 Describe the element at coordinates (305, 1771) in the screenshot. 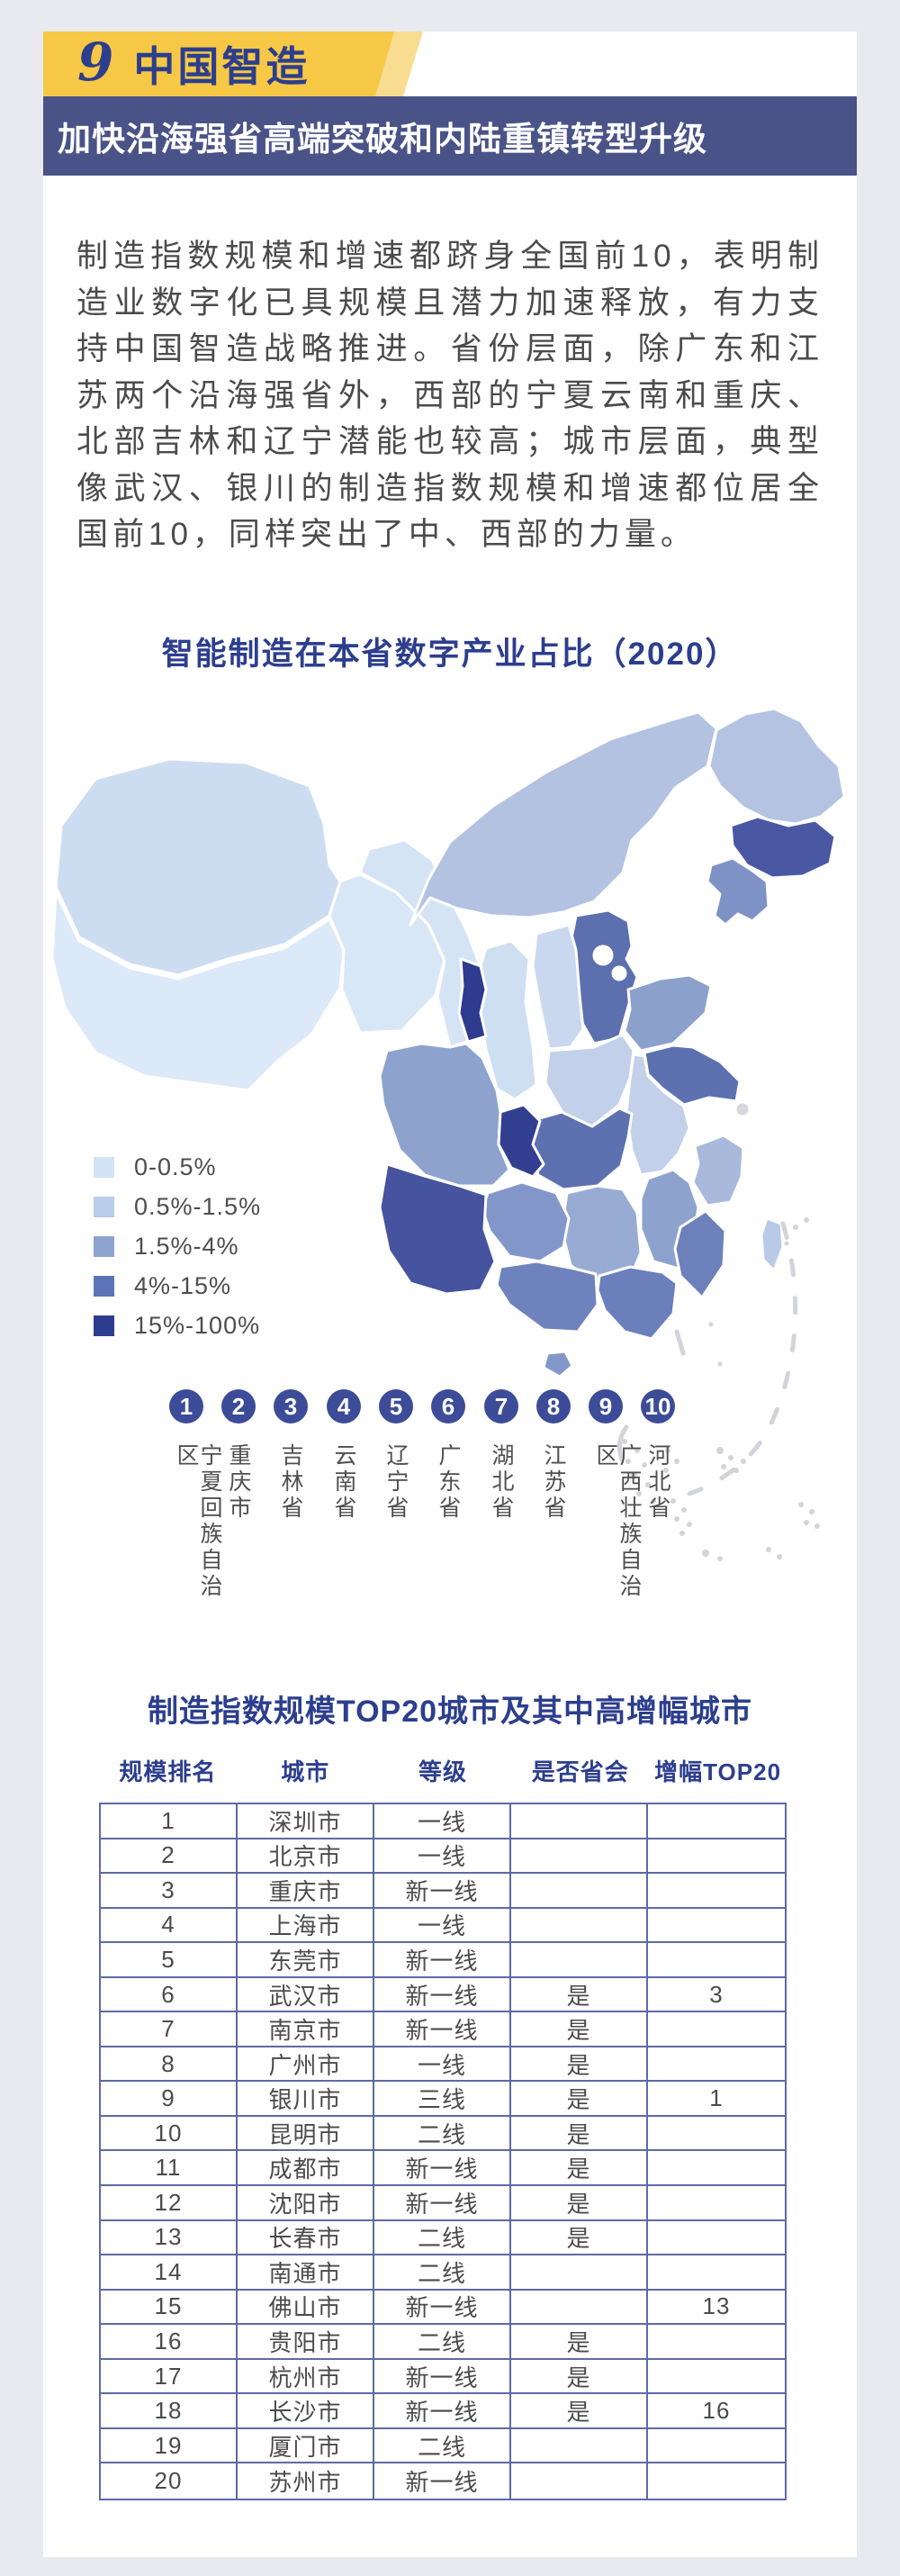

I see `table-column-header: 城市` at that location.